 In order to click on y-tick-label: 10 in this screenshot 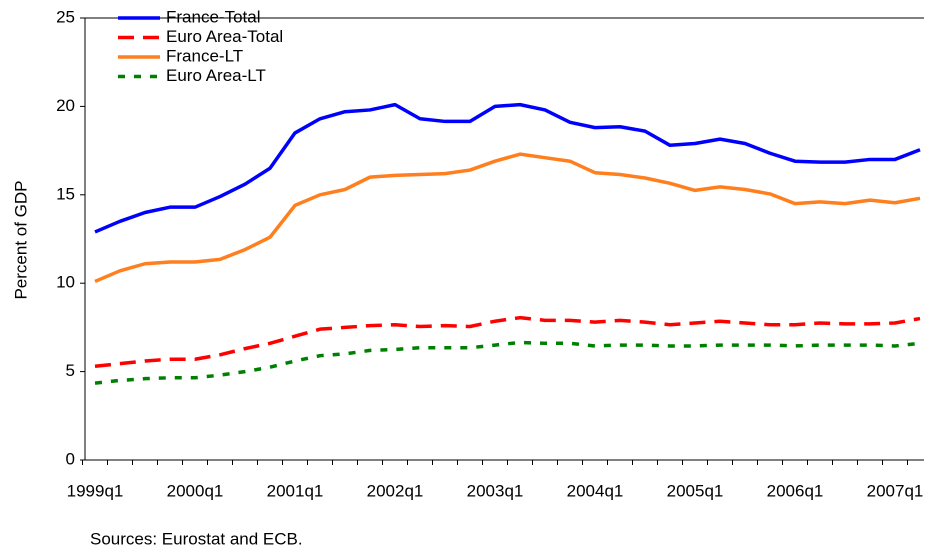, I will do `click(65, 282)`.